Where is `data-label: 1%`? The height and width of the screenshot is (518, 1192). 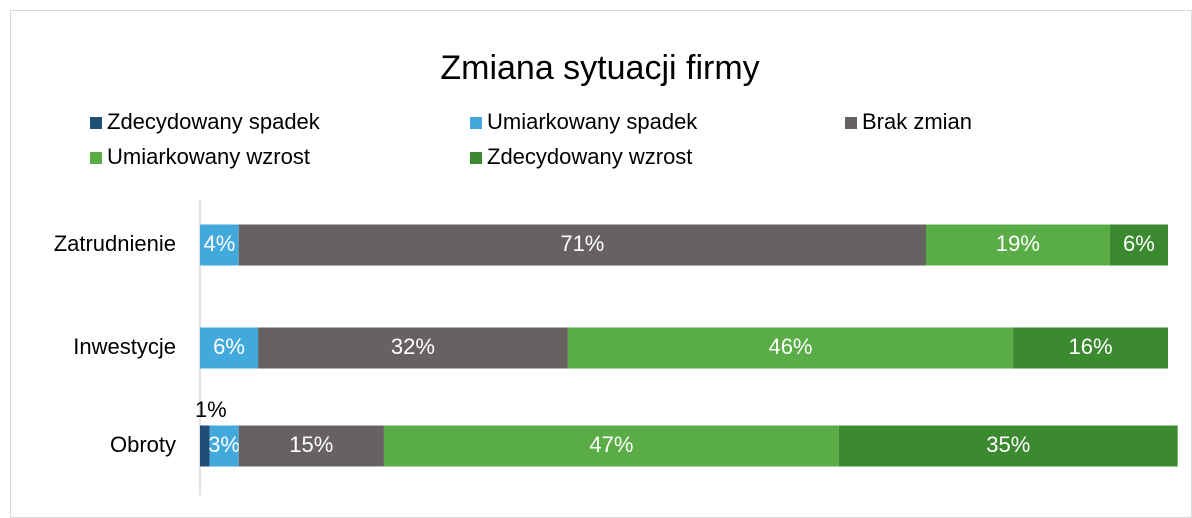 data-label: 1% is located at coordinates (211, 409).